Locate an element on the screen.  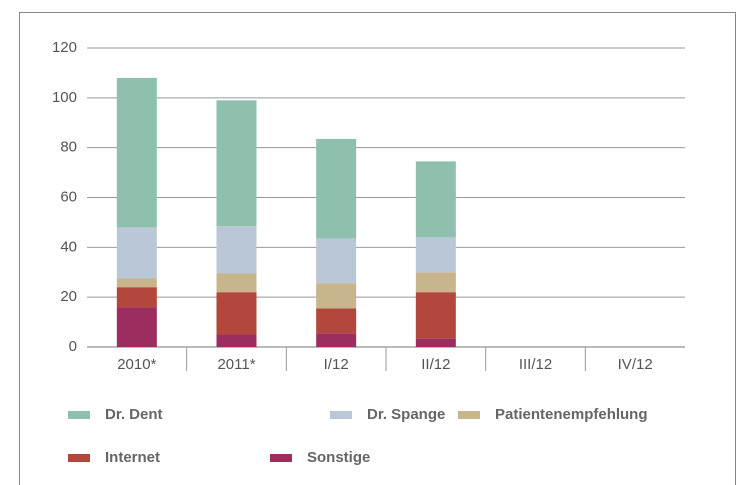
y-tick-label: 60 is located at coordinates (68, 196).